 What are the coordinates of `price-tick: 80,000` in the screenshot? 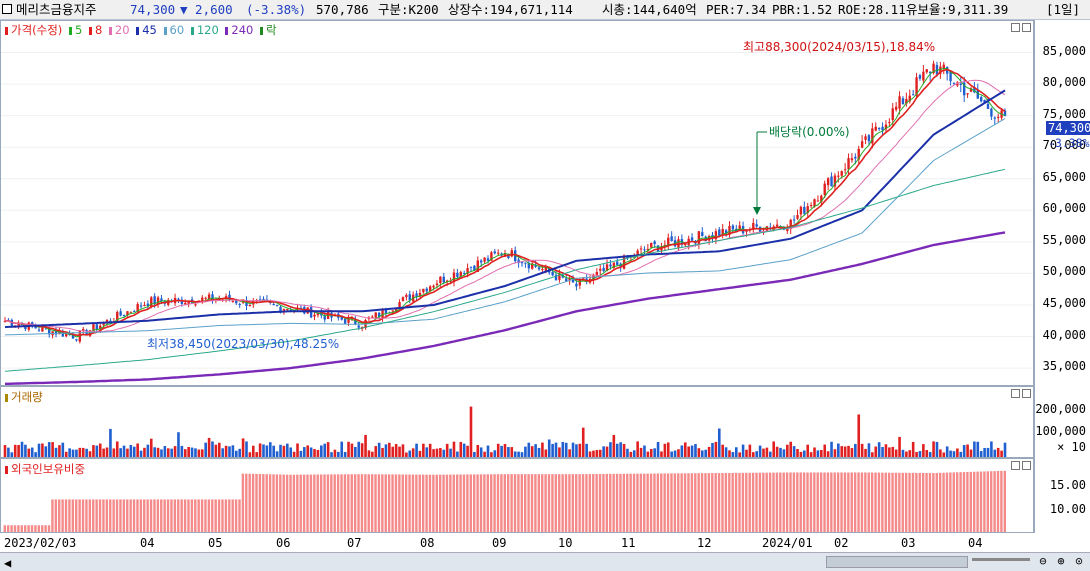 It's located at (1064, 82).